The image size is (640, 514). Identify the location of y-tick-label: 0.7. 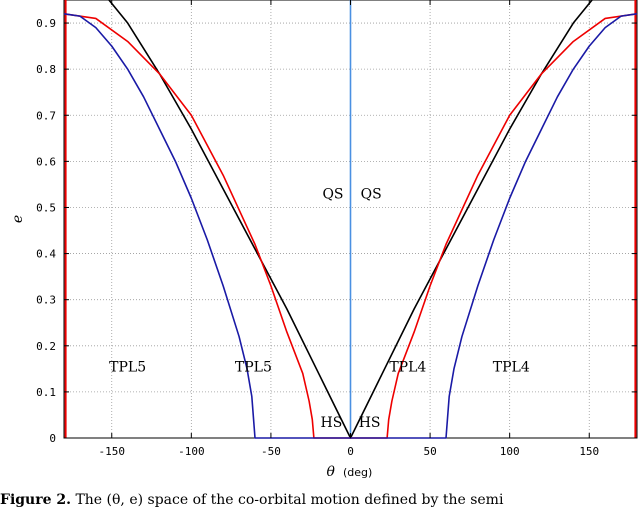
(46, 115).